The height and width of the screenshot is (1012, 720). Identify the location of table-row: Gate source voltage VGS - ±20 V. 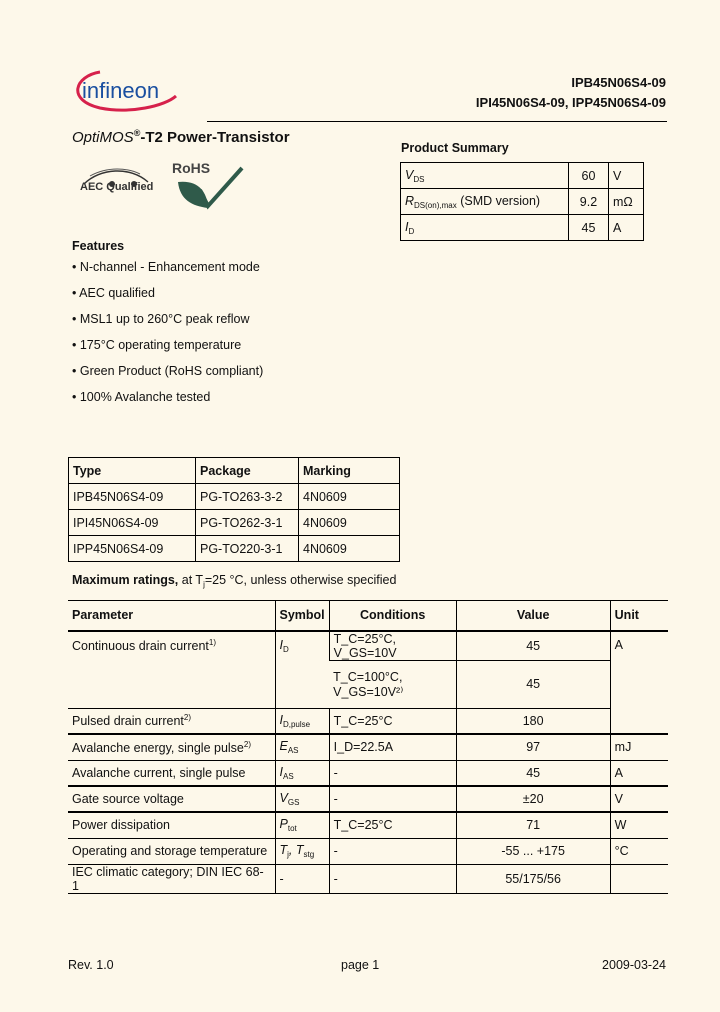
(368, 798).